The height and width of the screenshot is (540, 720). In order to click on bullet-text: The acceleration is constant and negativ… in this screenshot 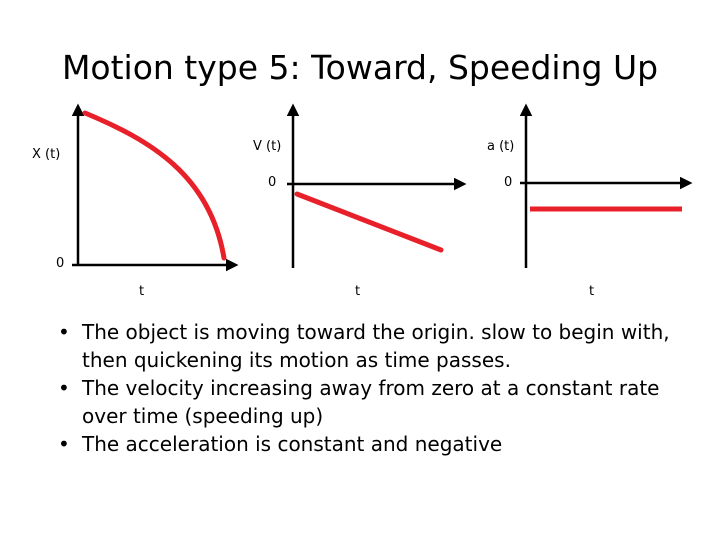, I will do `click(292, 444)`.